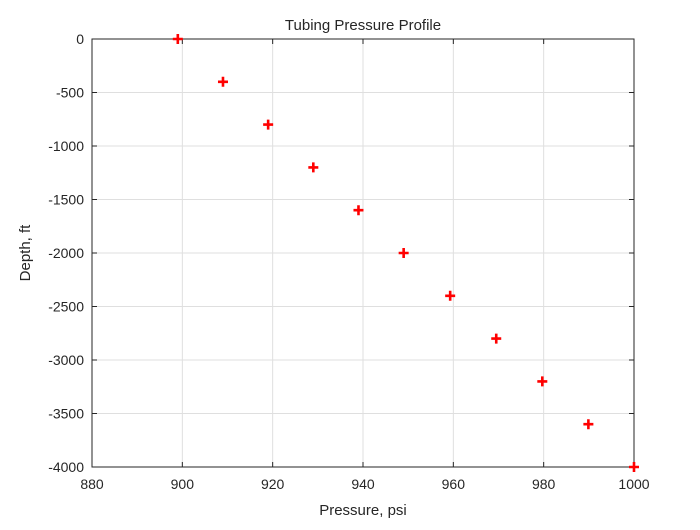 This screenshot has width=700, height=530. I want to click on y-tick-label: -2500, so click(66, 307).